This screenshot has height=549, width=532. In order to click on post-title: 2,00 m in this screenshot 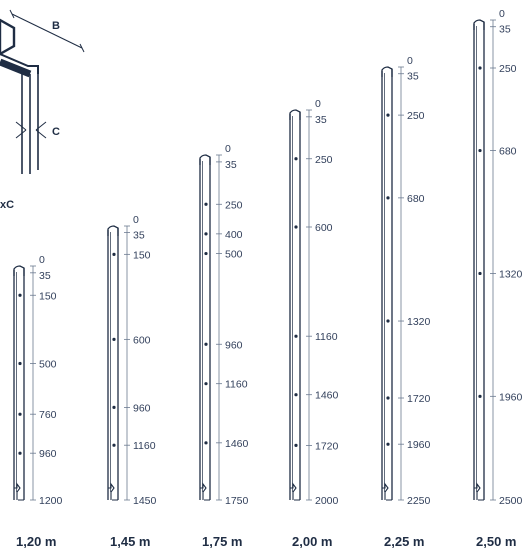, I will do `click(312, 541)`.